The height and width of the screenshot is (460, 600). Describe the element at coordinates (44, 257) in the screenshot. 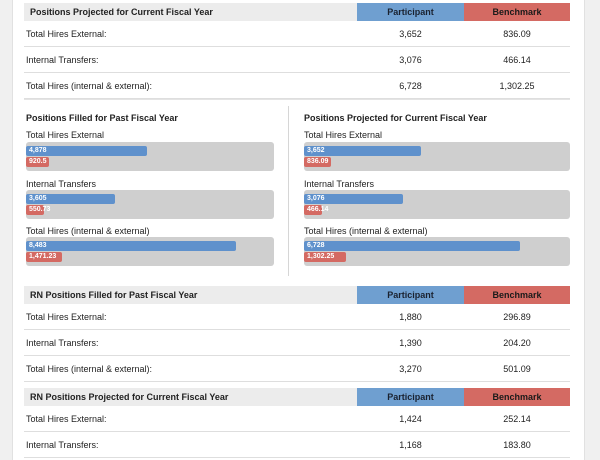

I see `benchmark-bar: 1,471.23` at that location.